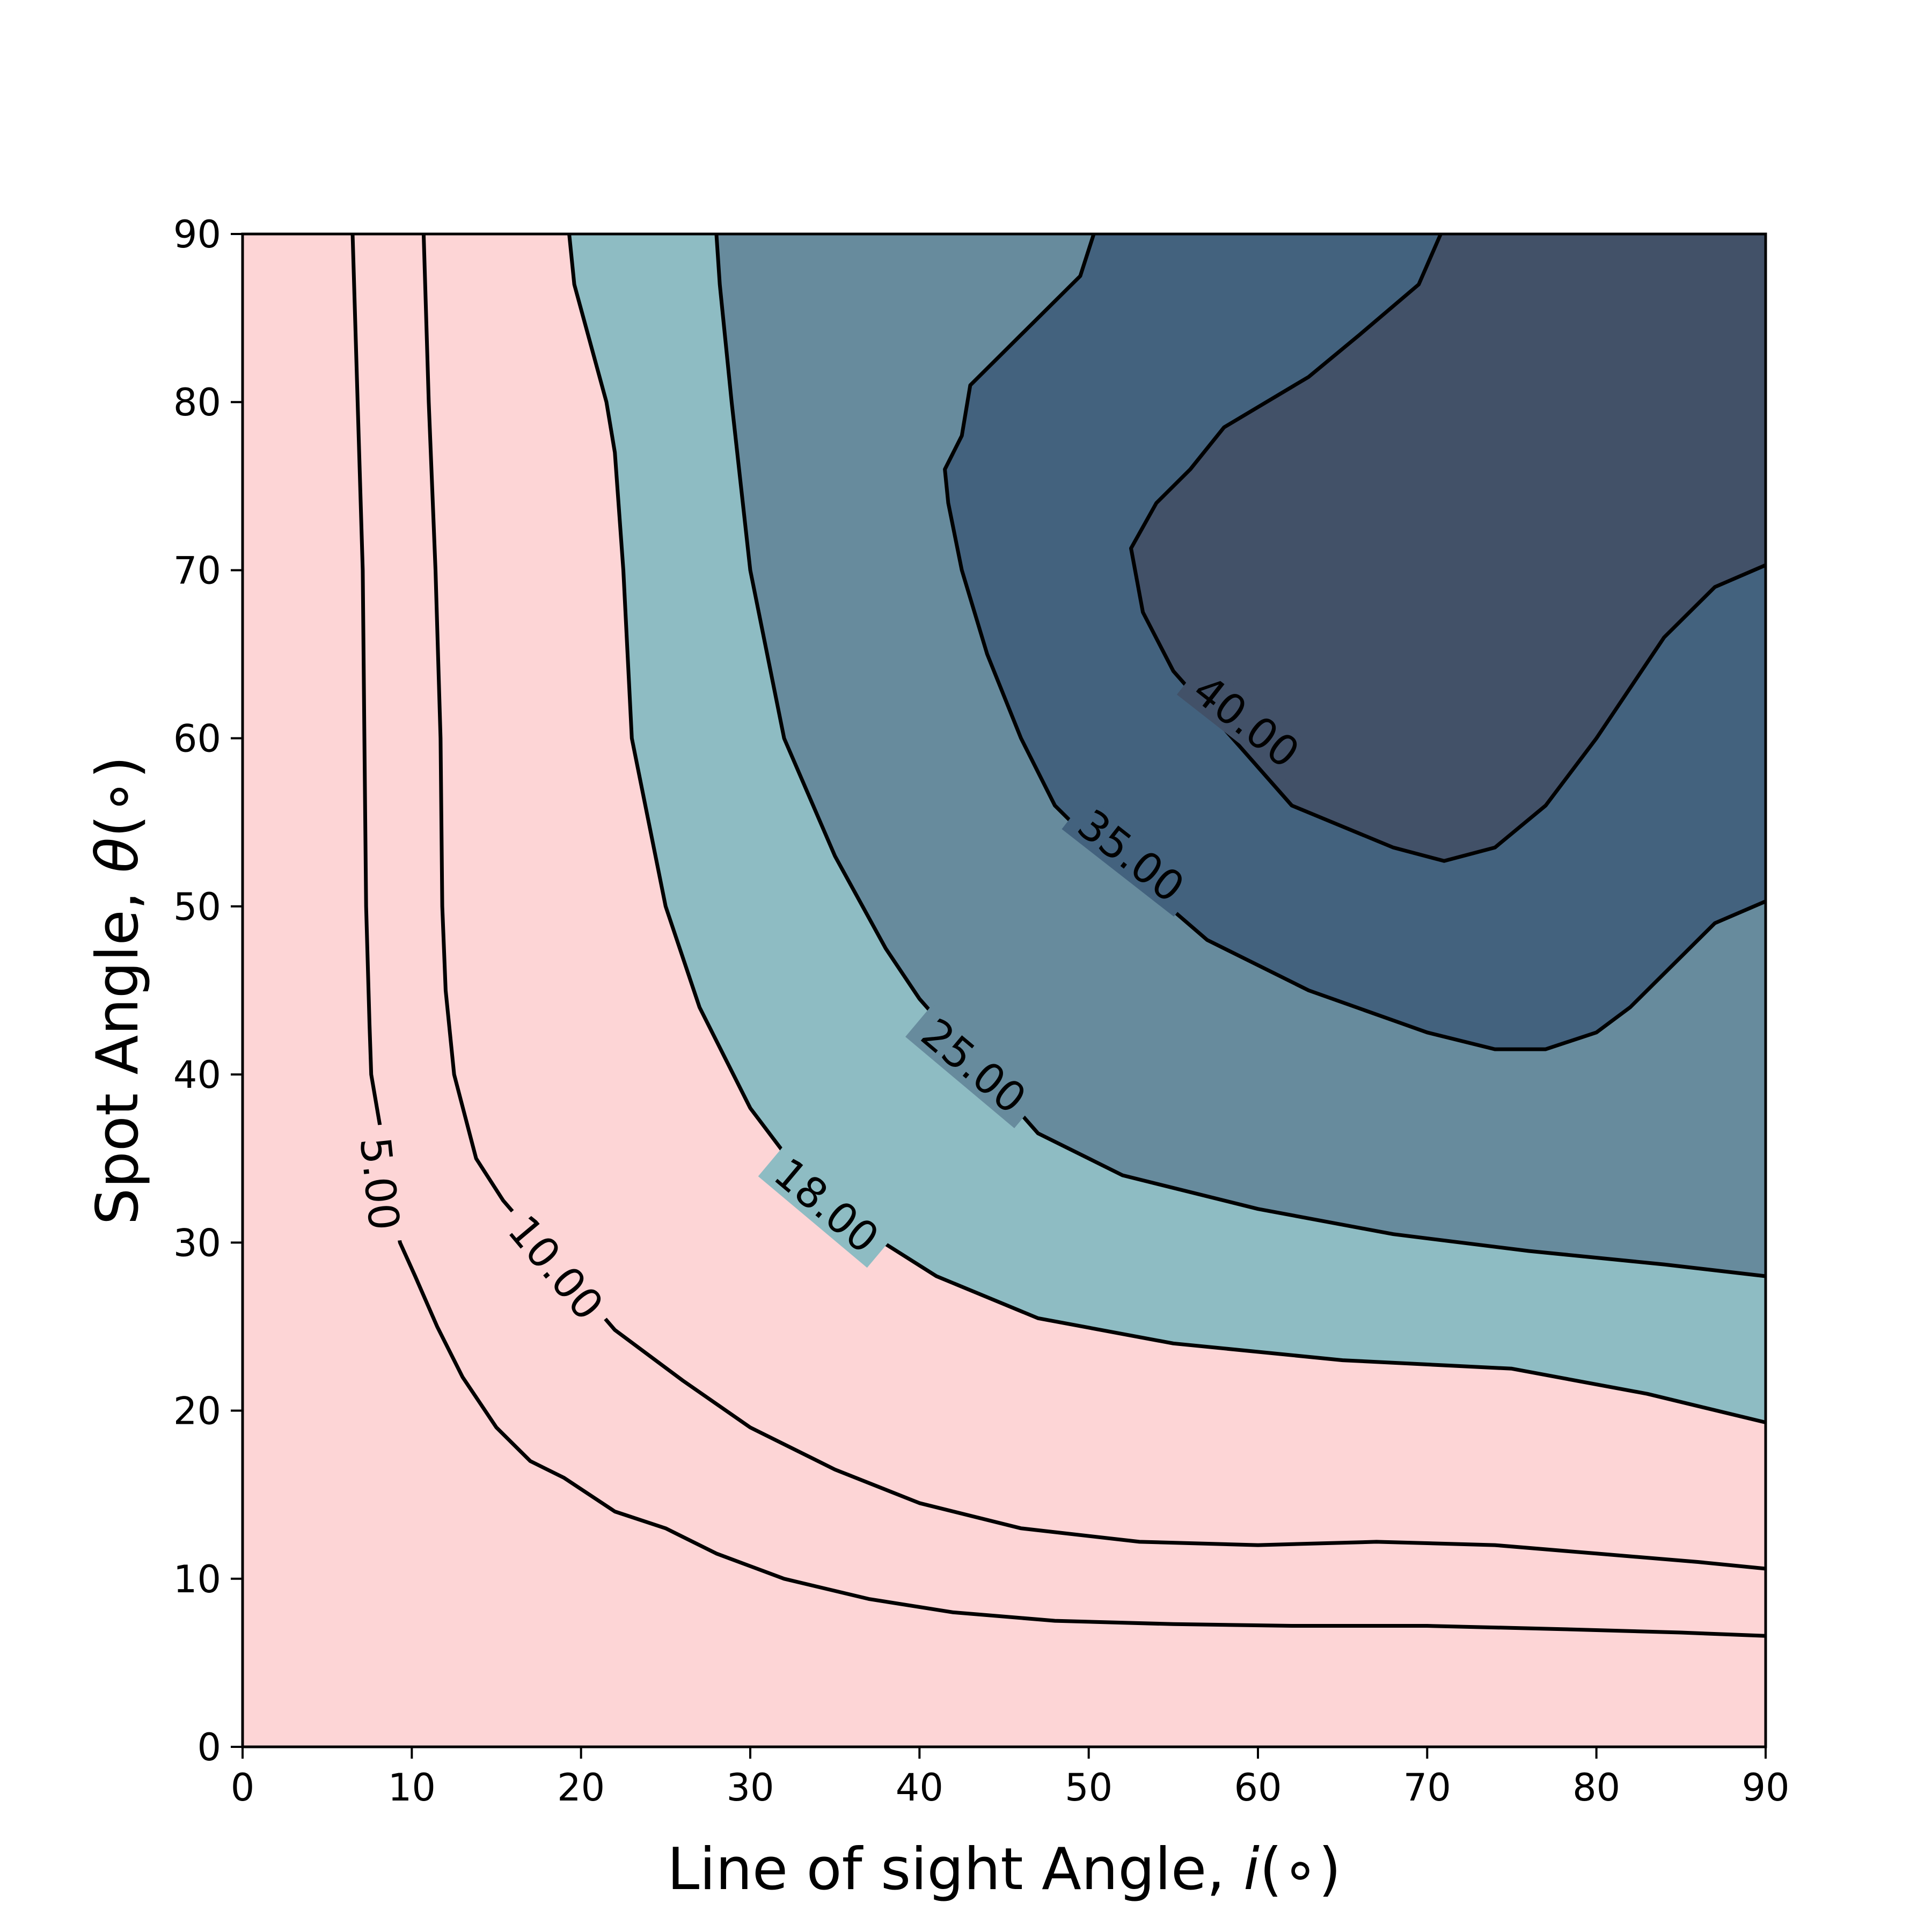 The image size is (1932, 1932). Describe the element at coordinates (197, 907) in the screenshot. I see `y-tick-label: 50` at that location.